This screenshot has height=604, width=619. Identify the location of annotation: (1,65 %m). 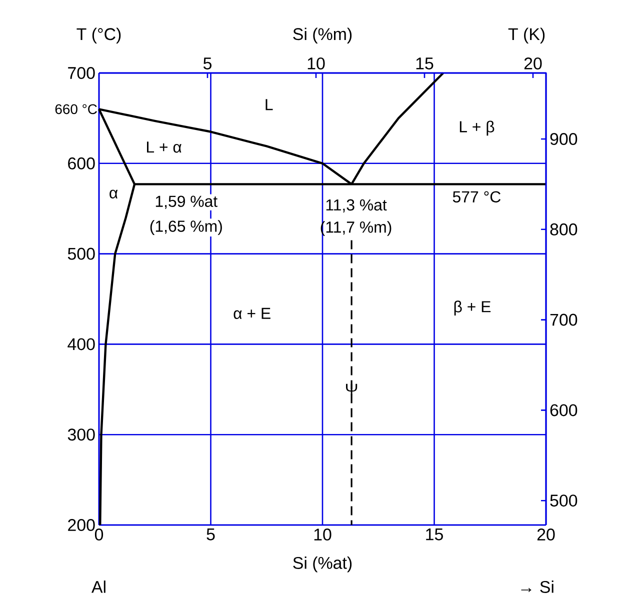
(186, 228).